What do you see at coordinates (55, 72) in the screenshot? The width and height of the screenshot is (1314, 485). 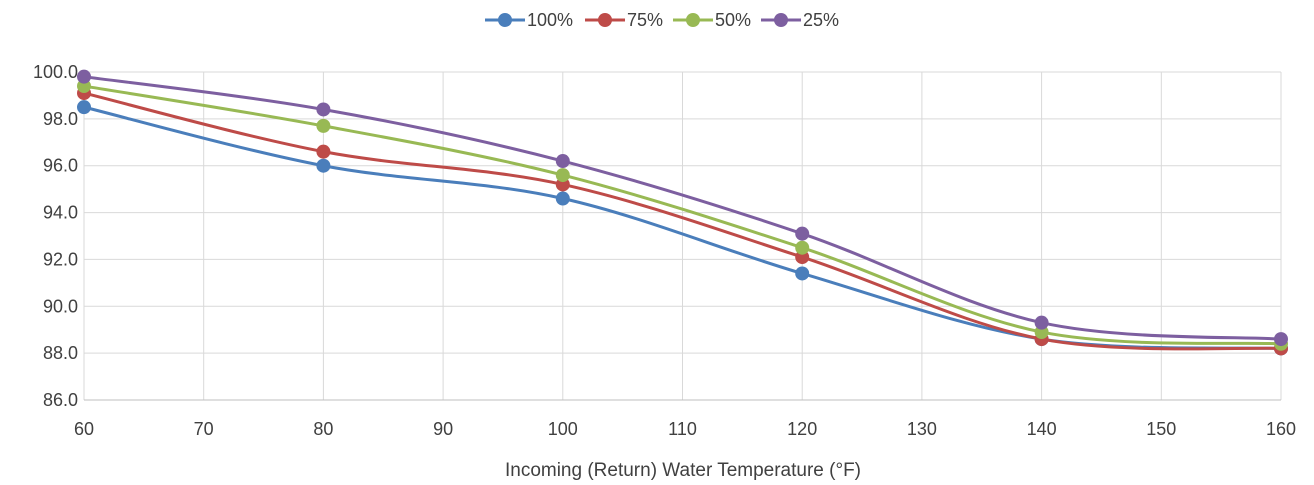 I see `y-tick-label: 100.0` at bounding box center [55, 72].